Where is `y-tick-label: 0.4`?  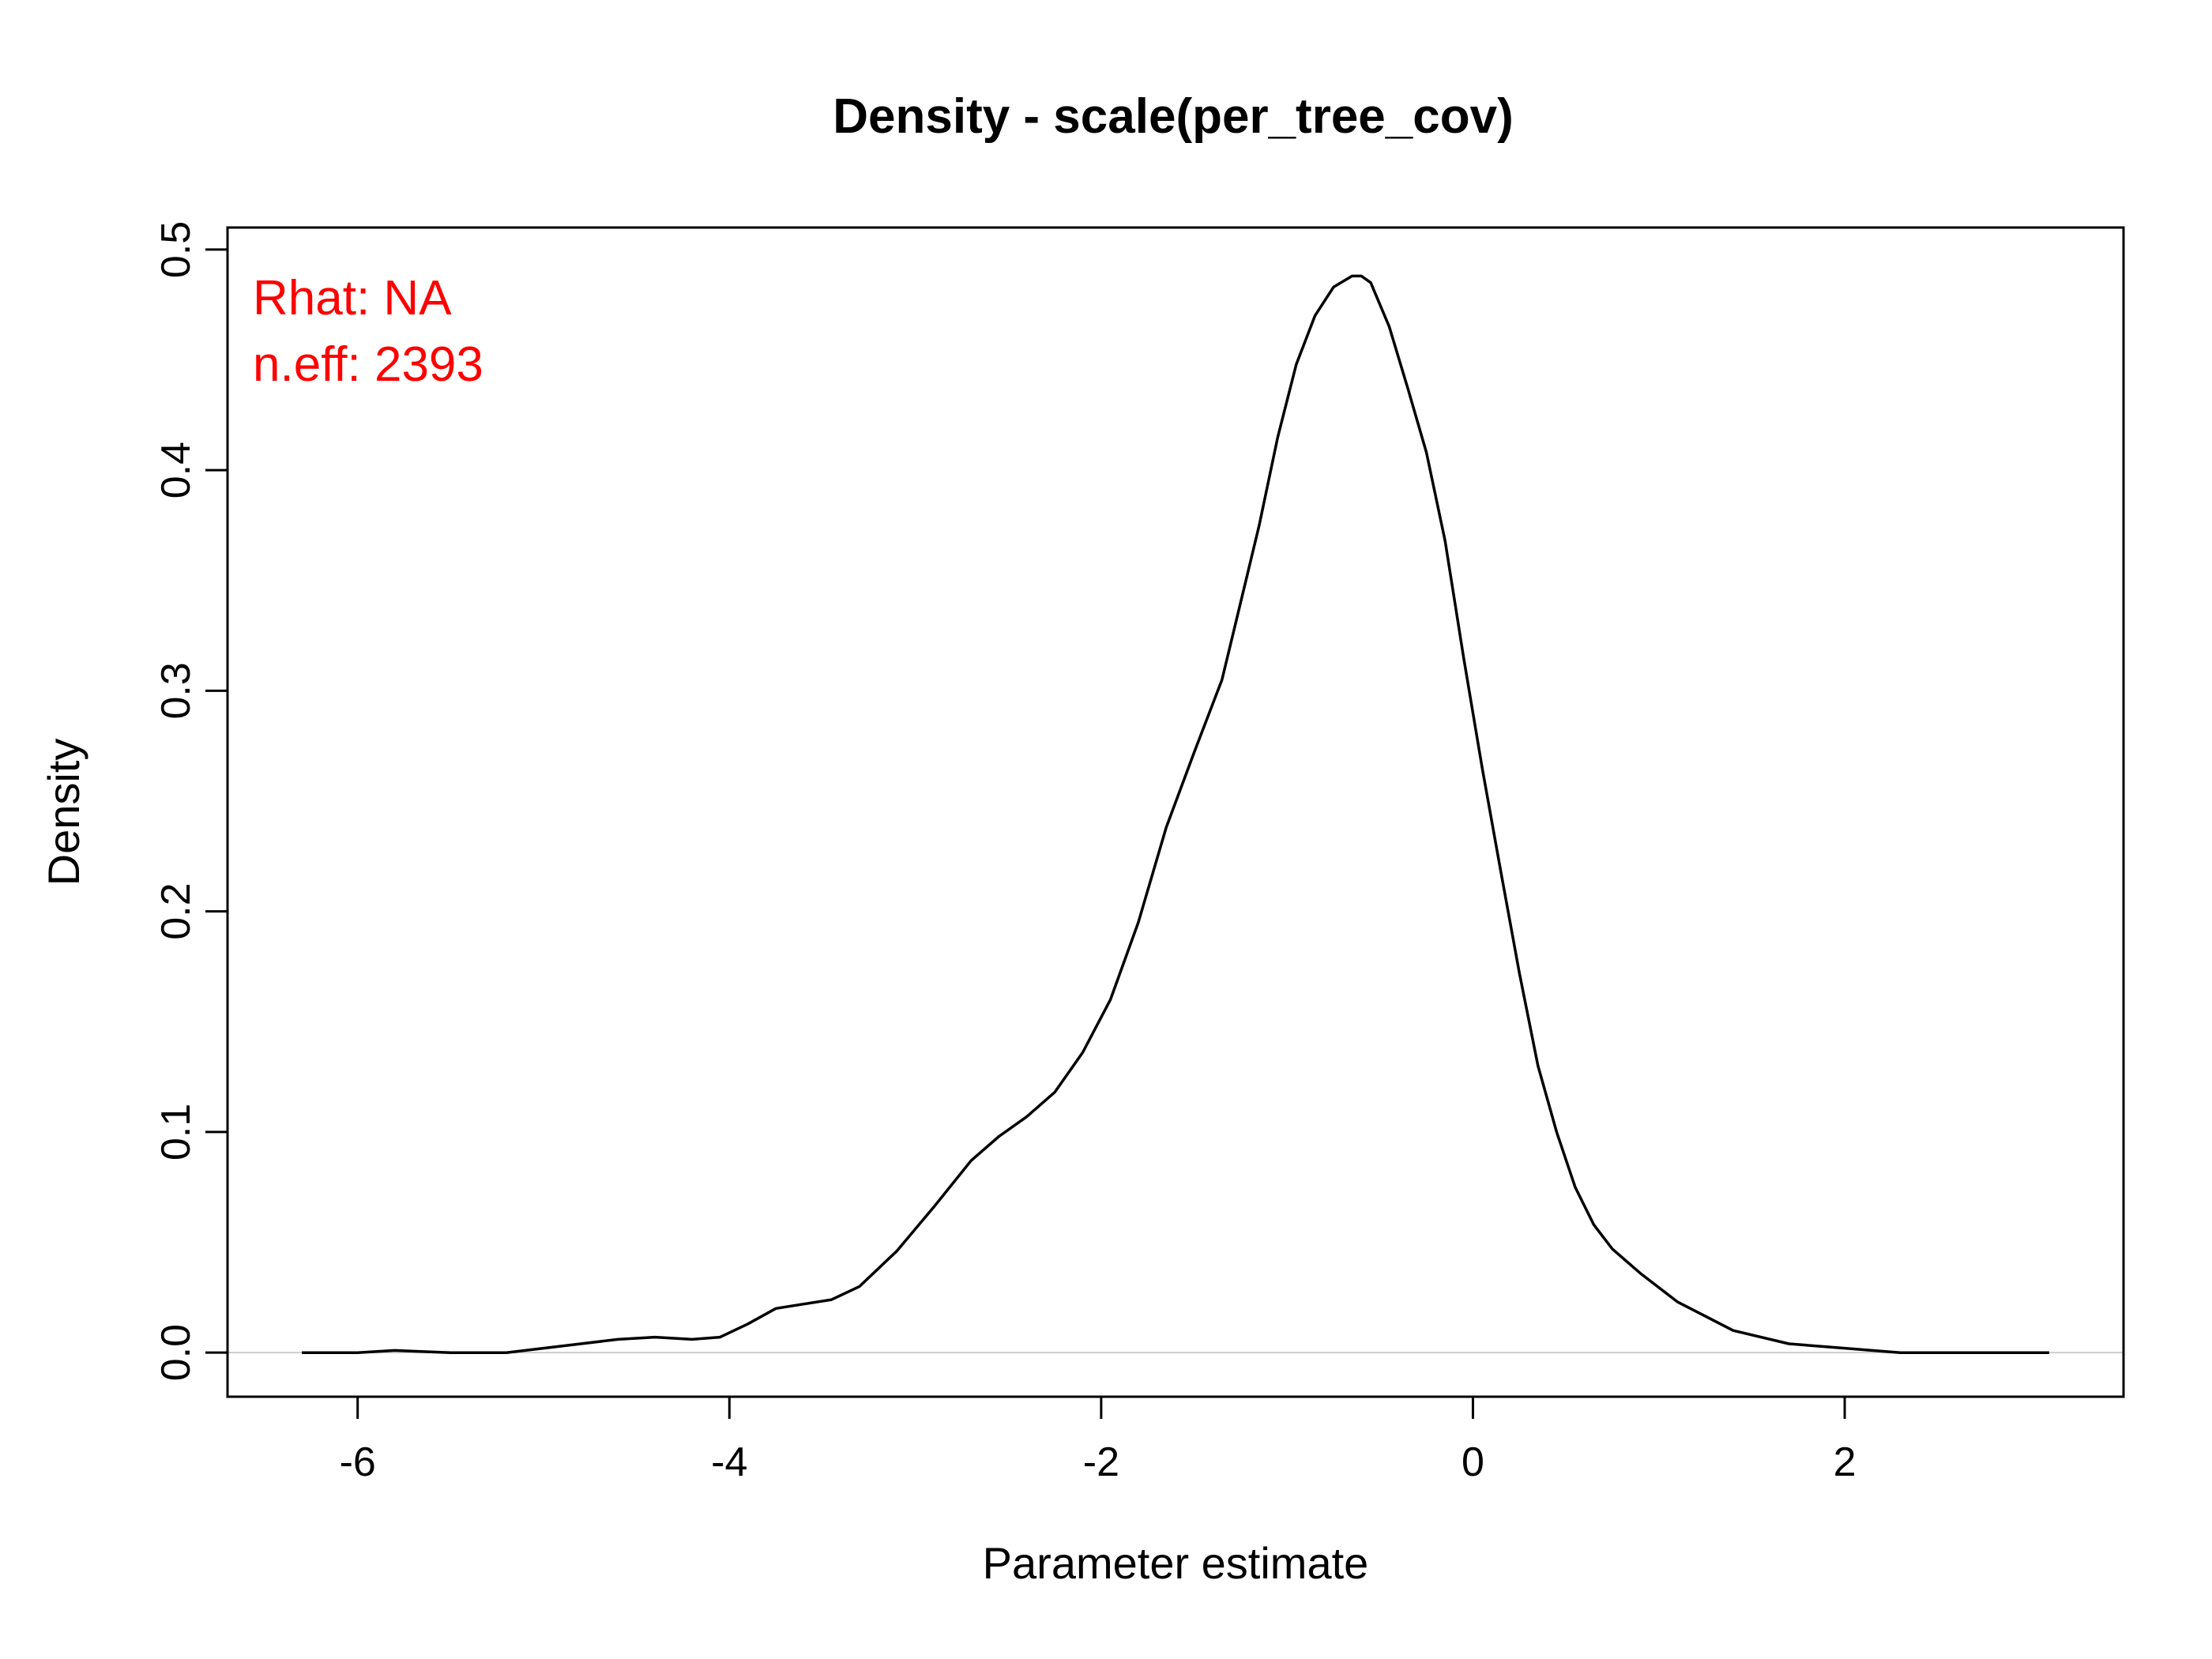 y-tick-label: 0.4 is located at coordinates (176, 470).